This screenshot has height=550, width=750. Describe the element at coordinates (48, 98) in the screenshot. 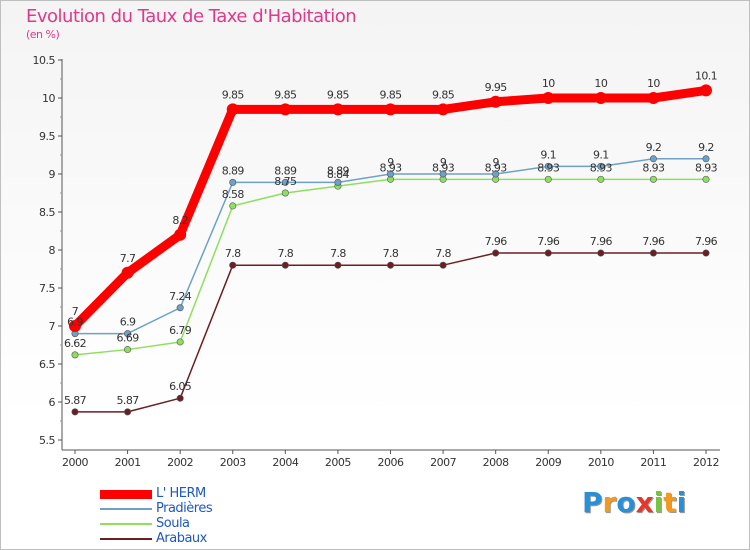

I see `y-tick-label: 10` at that location.